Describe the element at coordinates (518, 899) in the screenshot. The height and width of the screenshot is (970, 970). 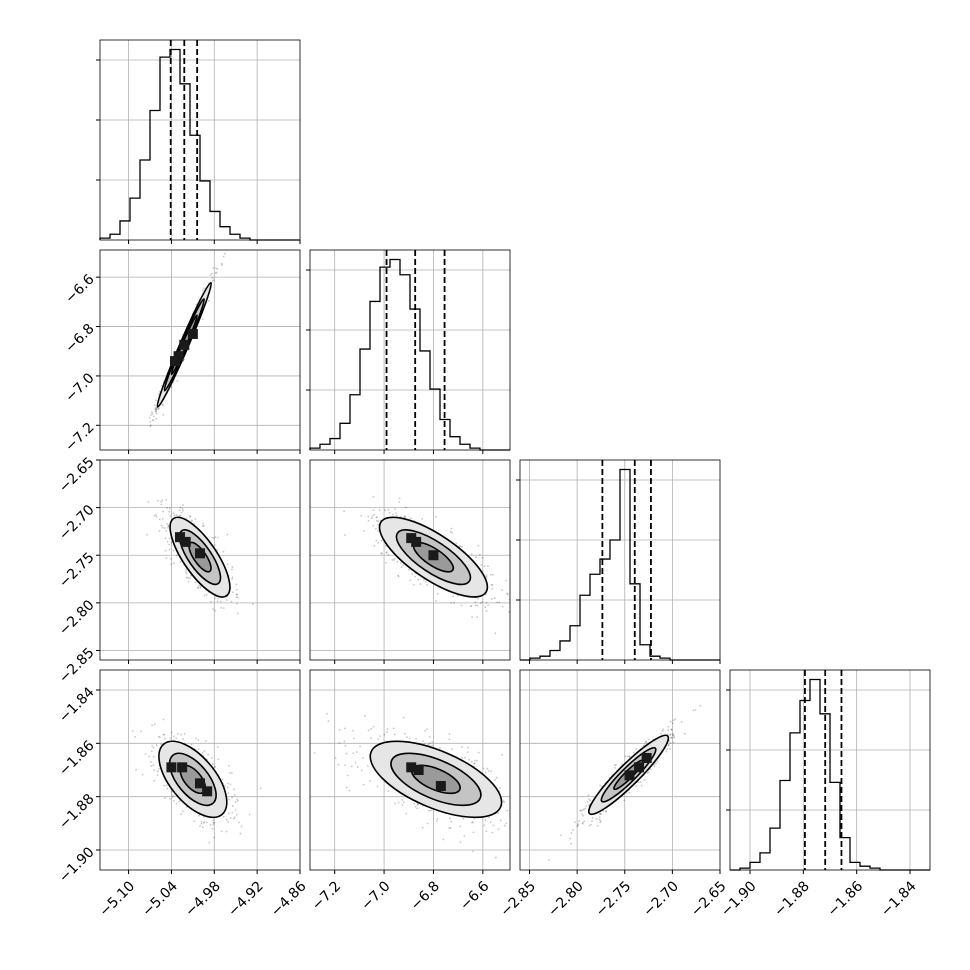
I see `x-tick-label: −2.85` at that location.